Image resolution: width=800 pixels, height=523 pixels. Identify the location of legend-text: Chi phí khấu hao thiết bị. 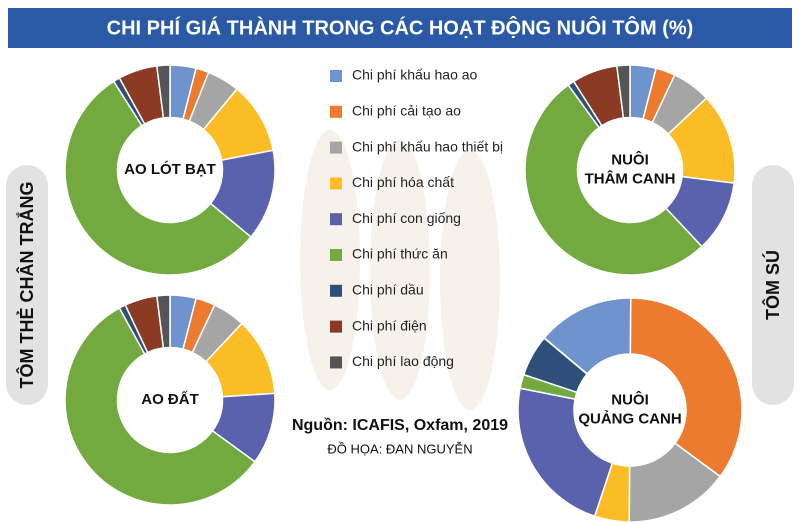
(427, 146).